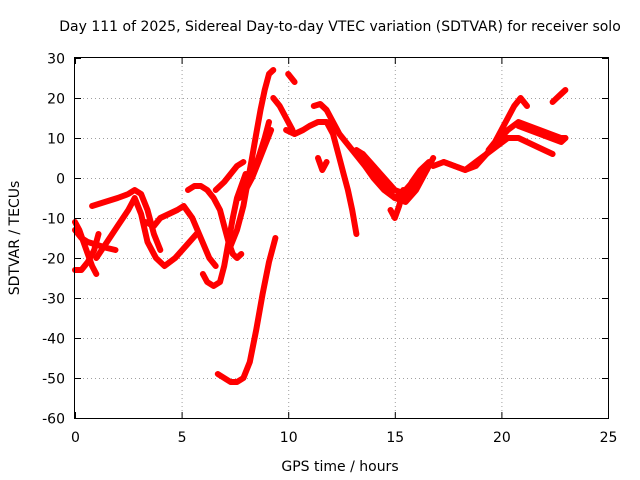  What do you see at coordinates (53, 300) in the screenshot?
I see `y-tick-label: -30` at bounding box center [53, 300].